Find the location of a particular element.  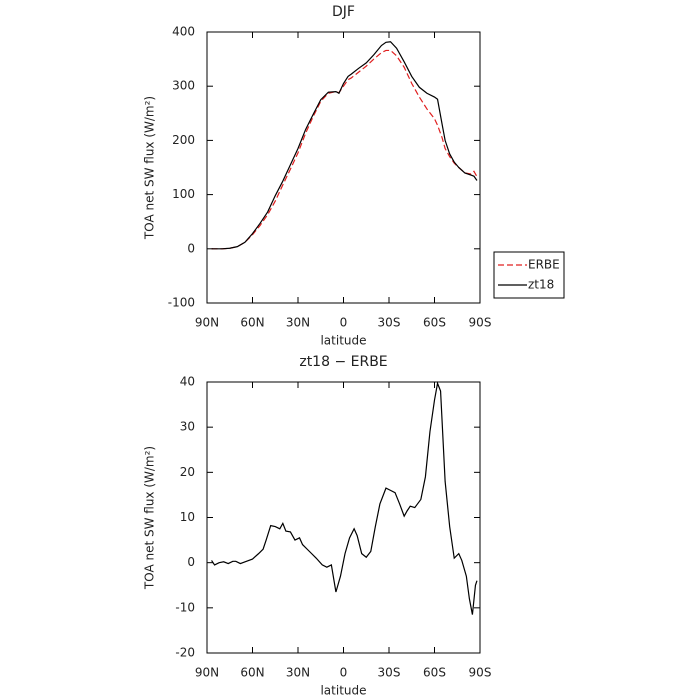

legend-box is located at coordinates (529, 275).